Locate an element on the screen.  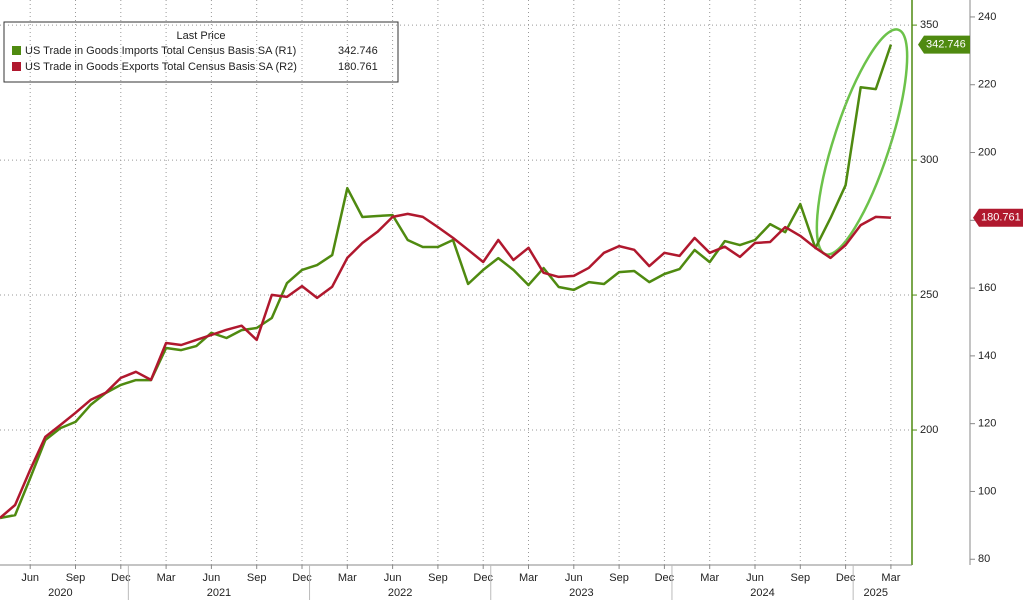
y2-tick-label: 80 is located at coordinates (984, 559).